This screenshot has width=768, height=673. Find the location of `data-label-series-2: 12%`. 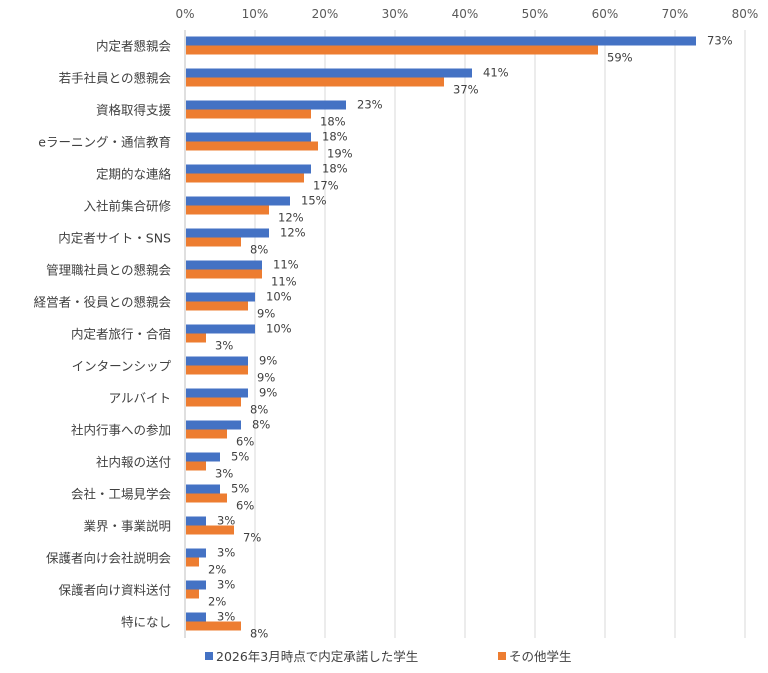

data-label-series-2: 12% is located at coordinates (291, 218).